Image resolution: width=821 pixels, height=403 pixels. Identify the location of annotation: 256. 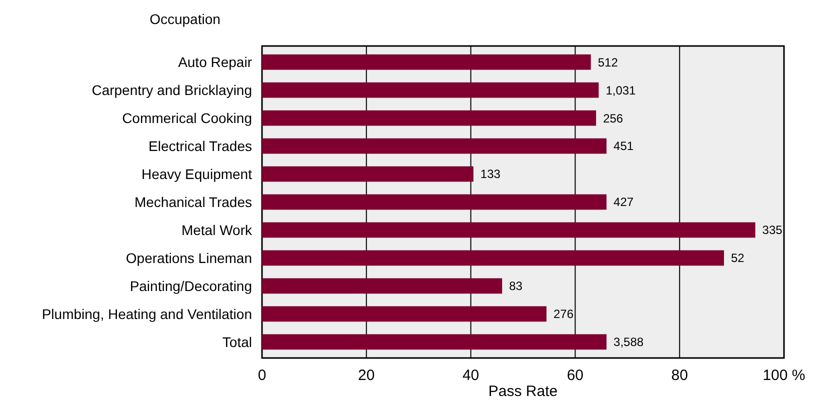
(613, 118).